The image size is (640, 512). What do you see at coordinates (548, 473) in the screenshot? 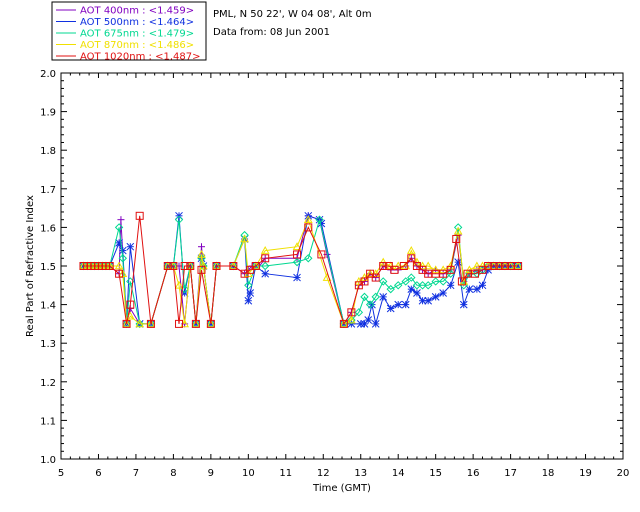
I see `x-tick-label: 18` at bounding box center [548, 473].